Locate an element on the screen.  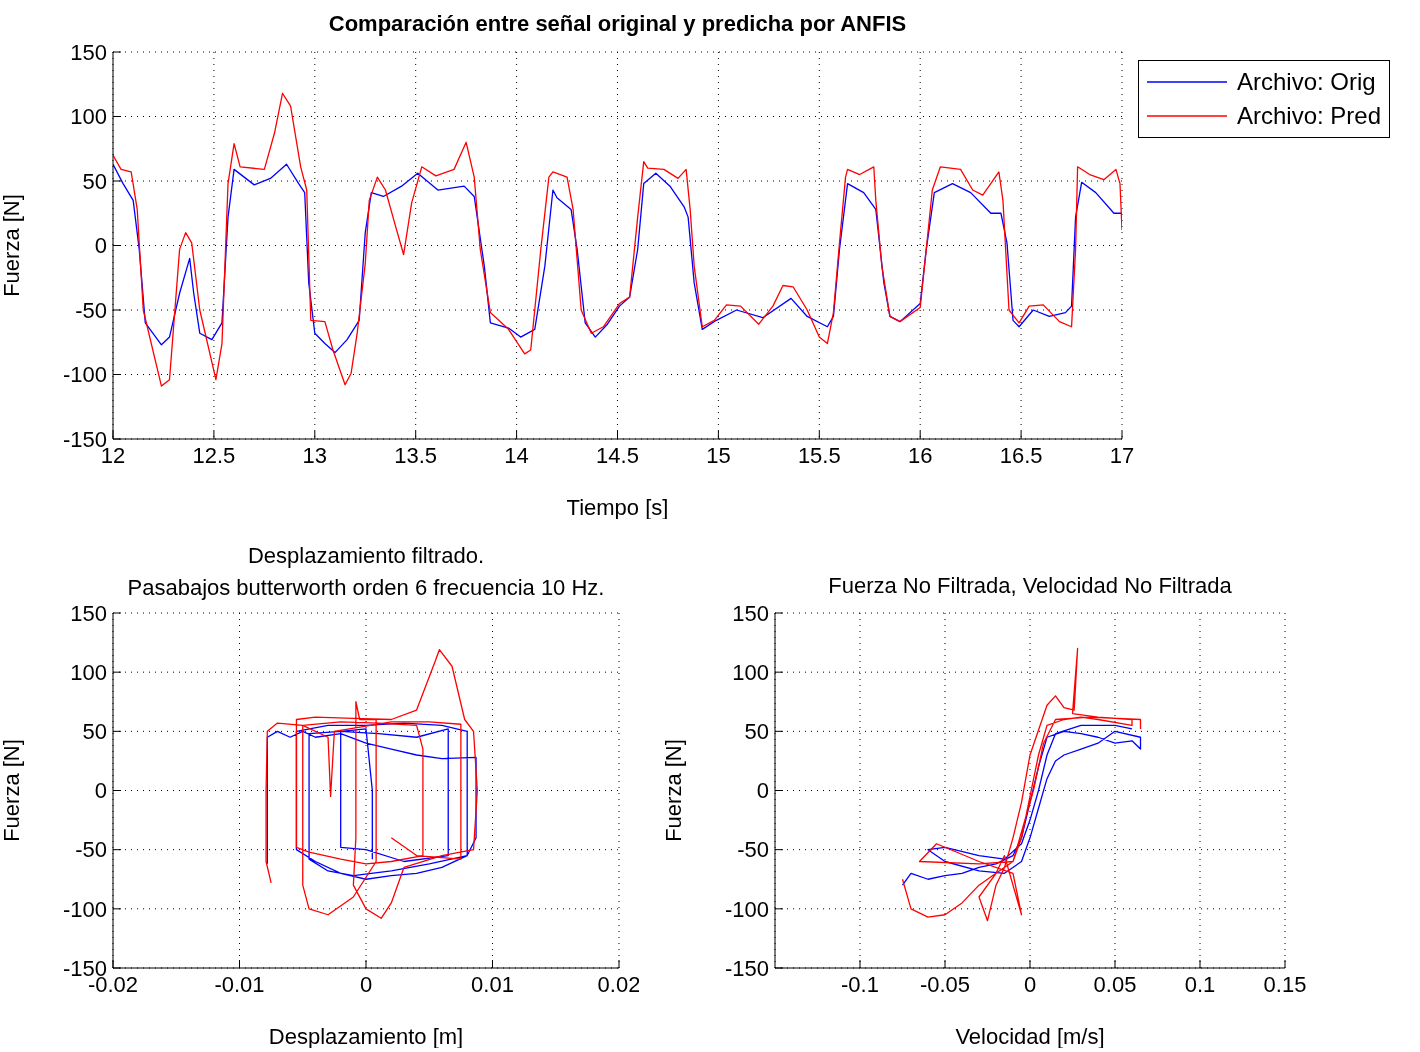
chart-title: Comparación entre señal original y predicha por ANFIS is located at coordinates (617, 24).